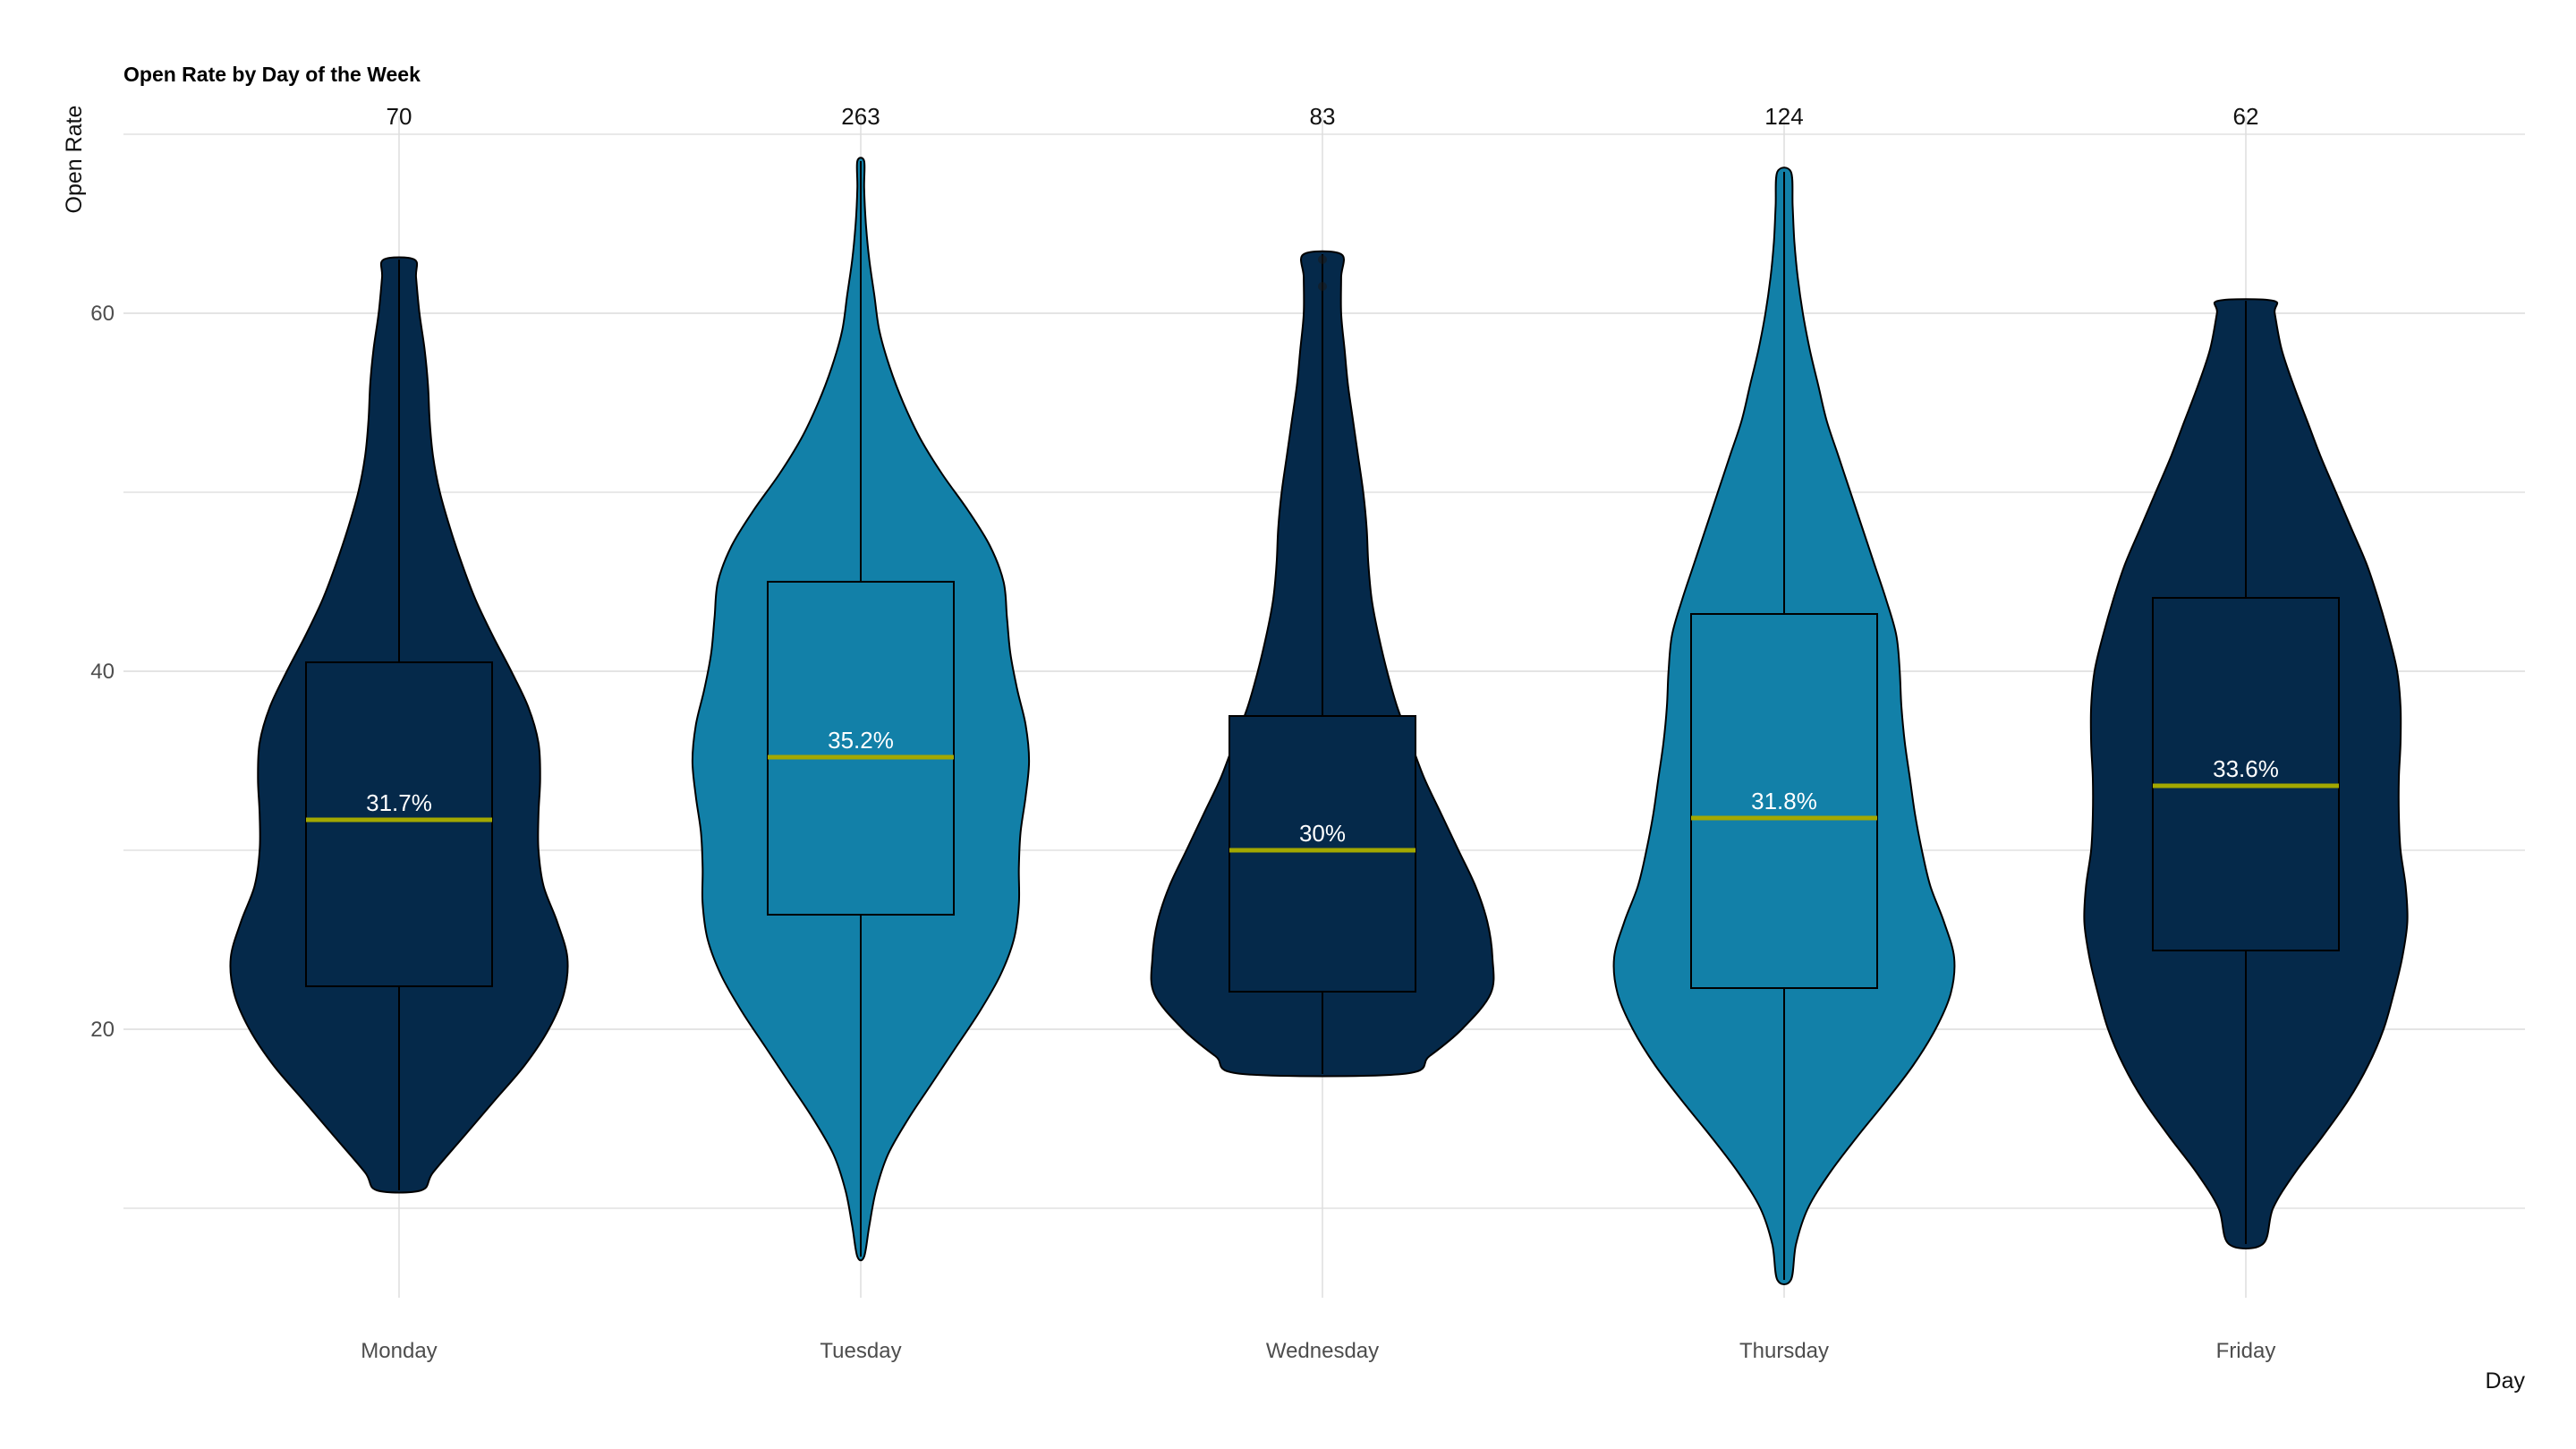 This screenshot has height=1449, width=2576. I want to click on x-tick-label: Wednesday, so click(1322, 1351).